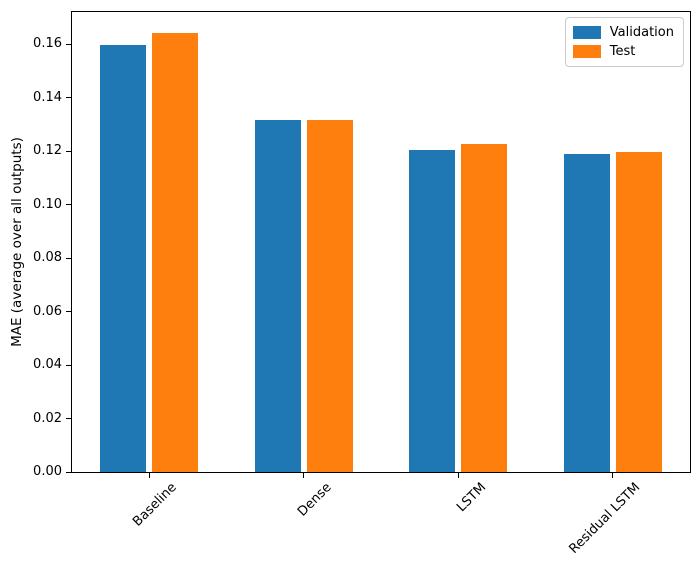 This screenshot has width=700, height=572. I want to click on bar-test-residual-lstm, so click(638, 312).